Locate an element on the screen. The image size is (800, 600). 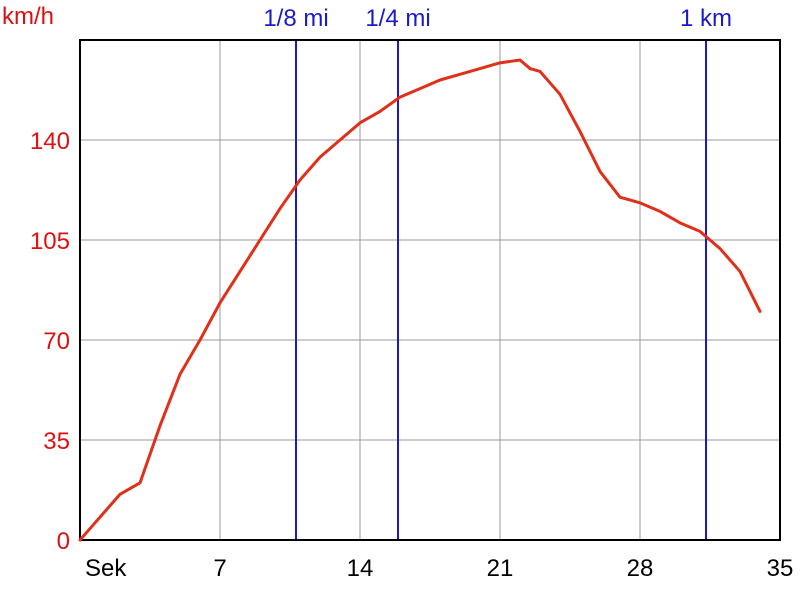
x-tick-label: 7 is located at coordinates (219, 568).